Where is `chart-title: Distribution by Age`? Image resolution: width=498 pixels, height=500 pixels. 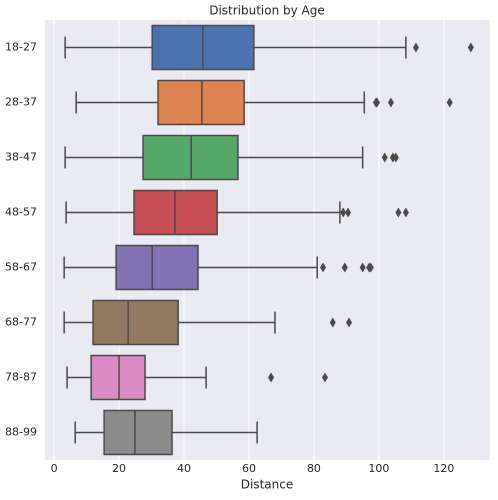 chart-title: Distribution by Age is located at coordinates (267, 11).